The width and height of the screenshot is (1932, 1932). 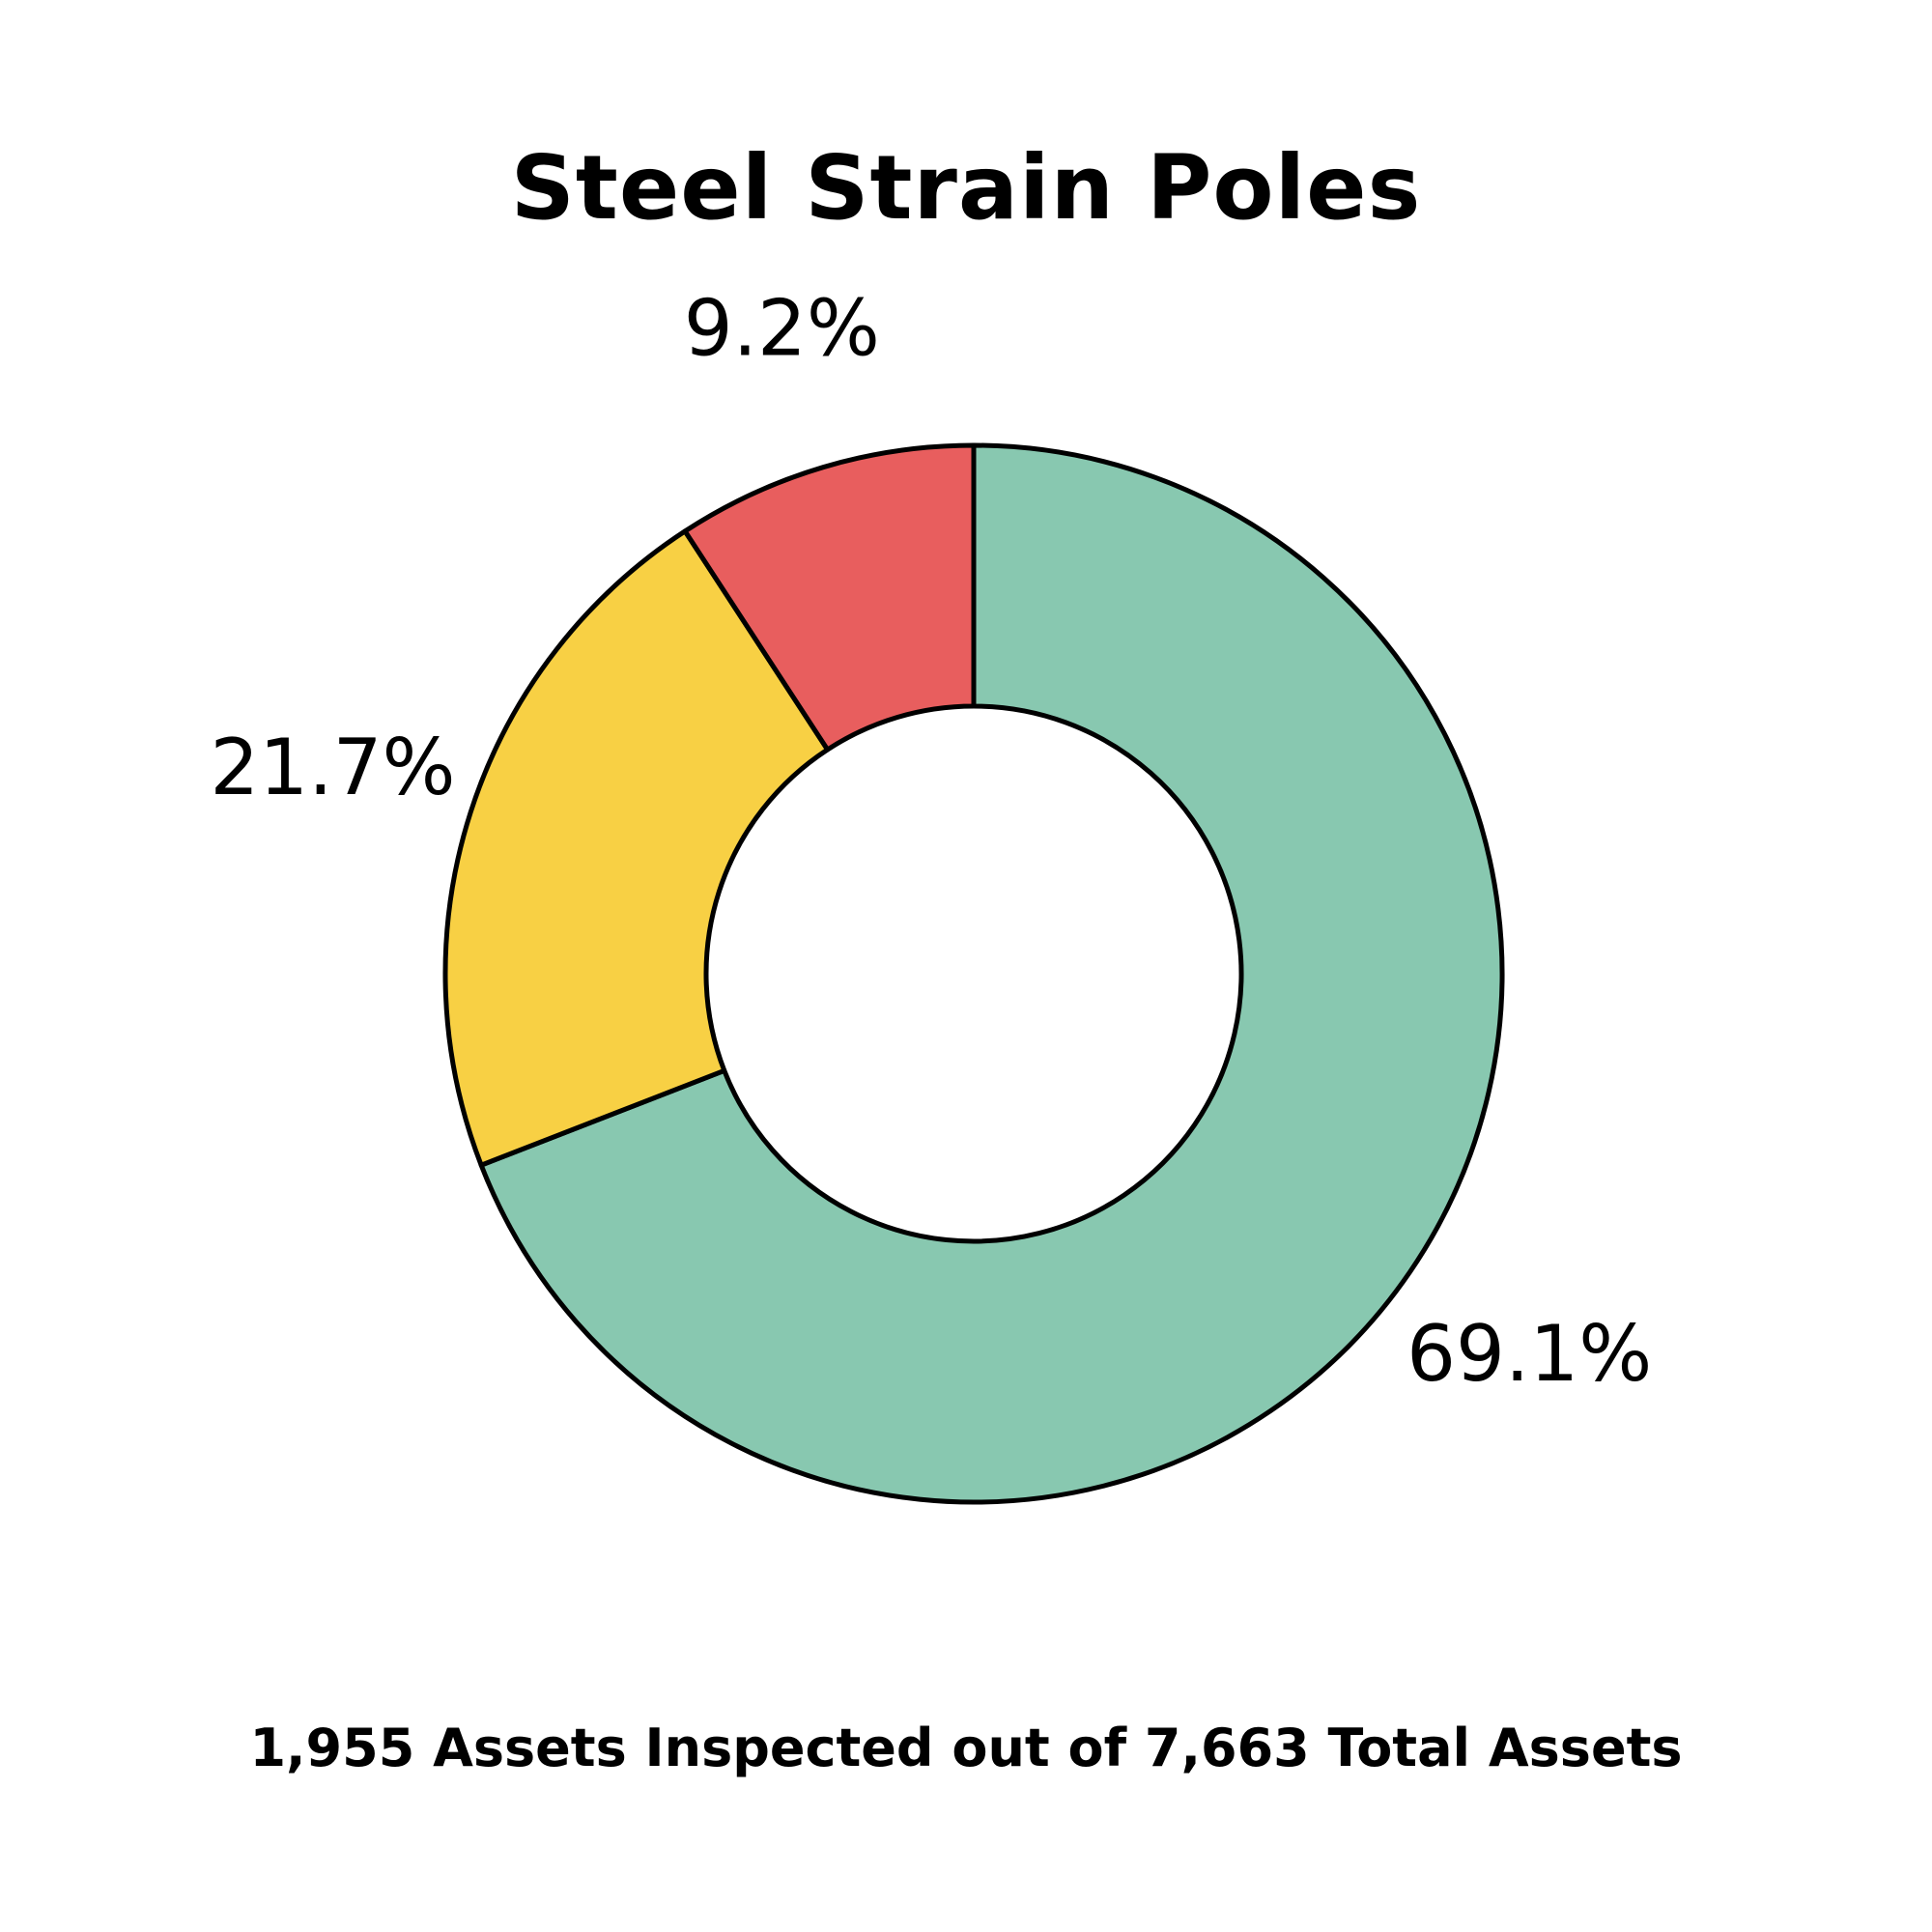 I want to click on slice-value-label: 21.7%, so click(x=332, y=767).